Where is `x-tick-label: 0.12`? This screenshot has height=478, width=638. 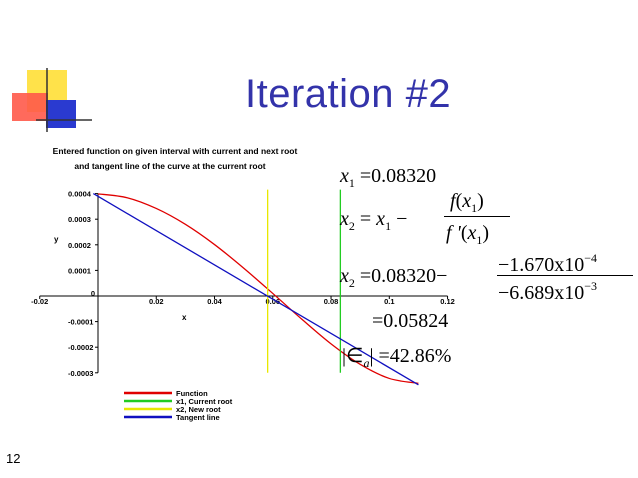 x-tick-label: 0.12 is located at coordinates (447, 301).